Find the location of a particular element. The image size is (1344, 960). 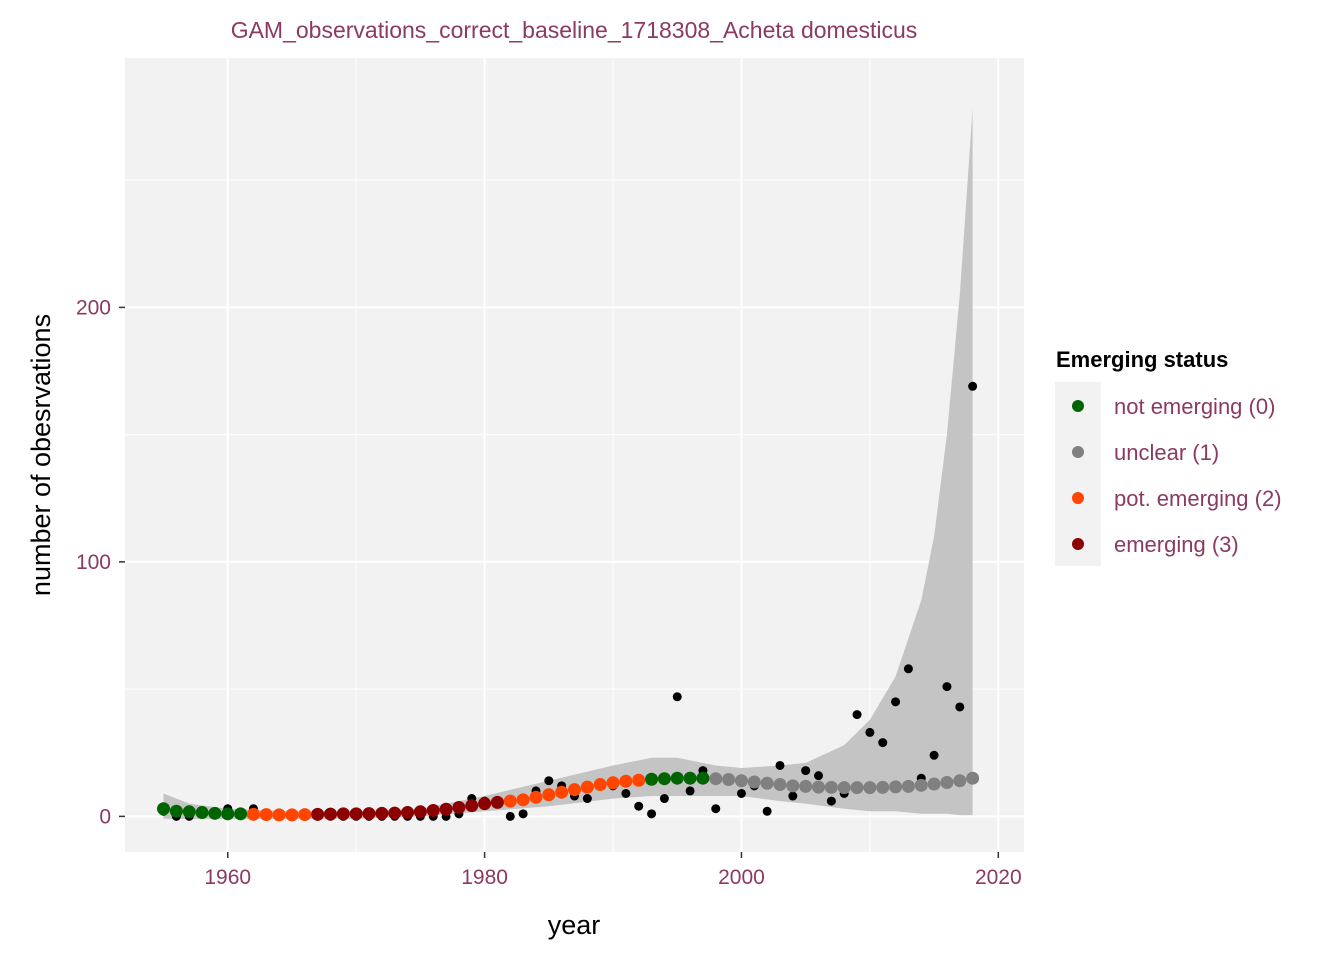

legend-label-unclear: unclear (1) is located at coordinates (1166, 452).